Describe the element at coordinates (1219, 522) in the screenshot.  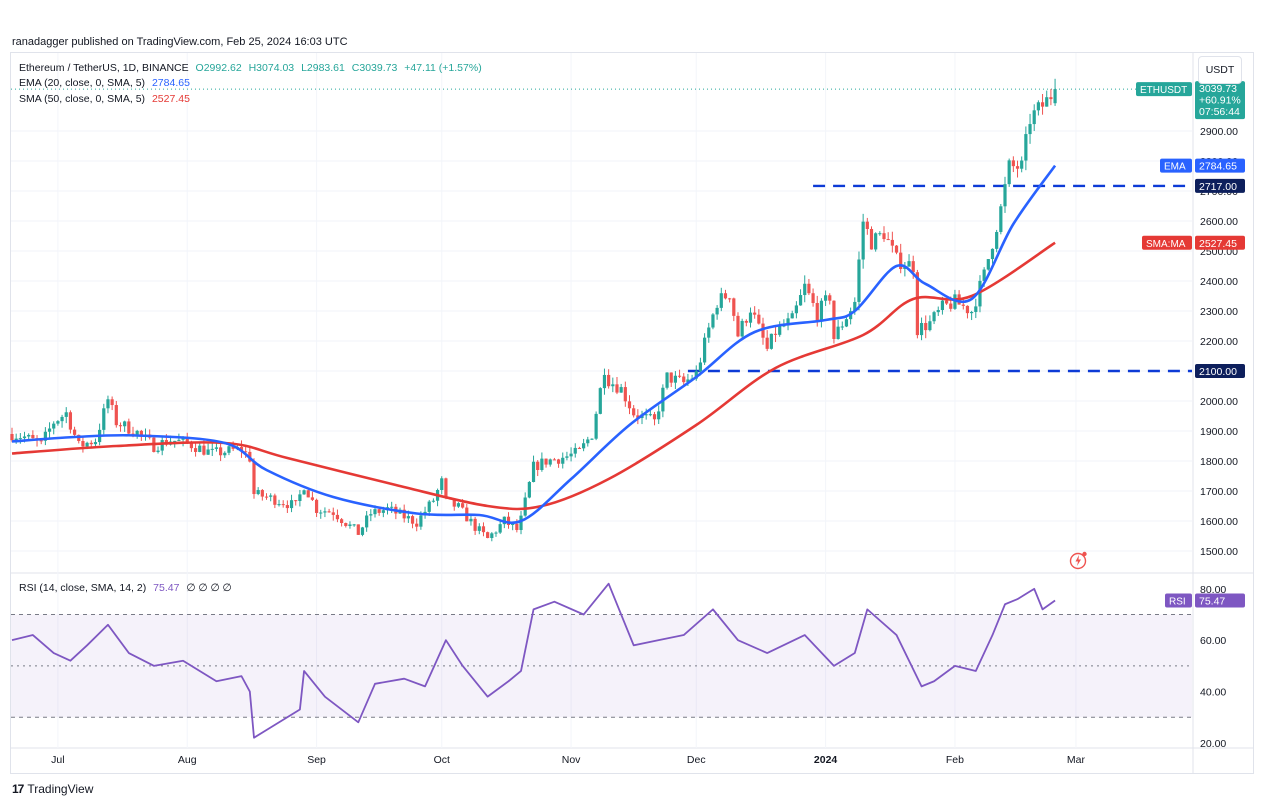
I see `price-tick-label: 1600.00` at that location.